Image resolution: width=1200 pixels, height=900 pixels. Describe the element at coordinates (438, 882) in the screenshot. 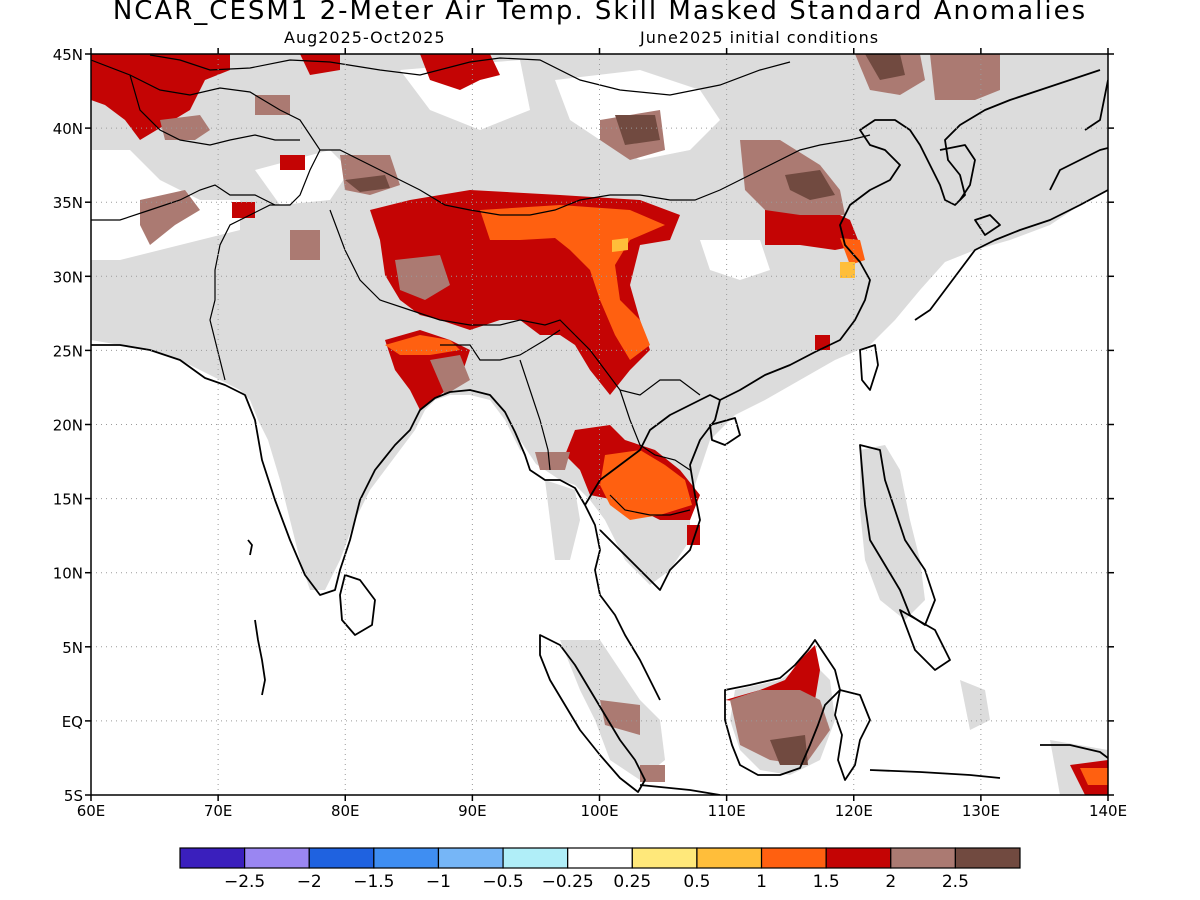

I see `colorbar-label: −1` at that location.